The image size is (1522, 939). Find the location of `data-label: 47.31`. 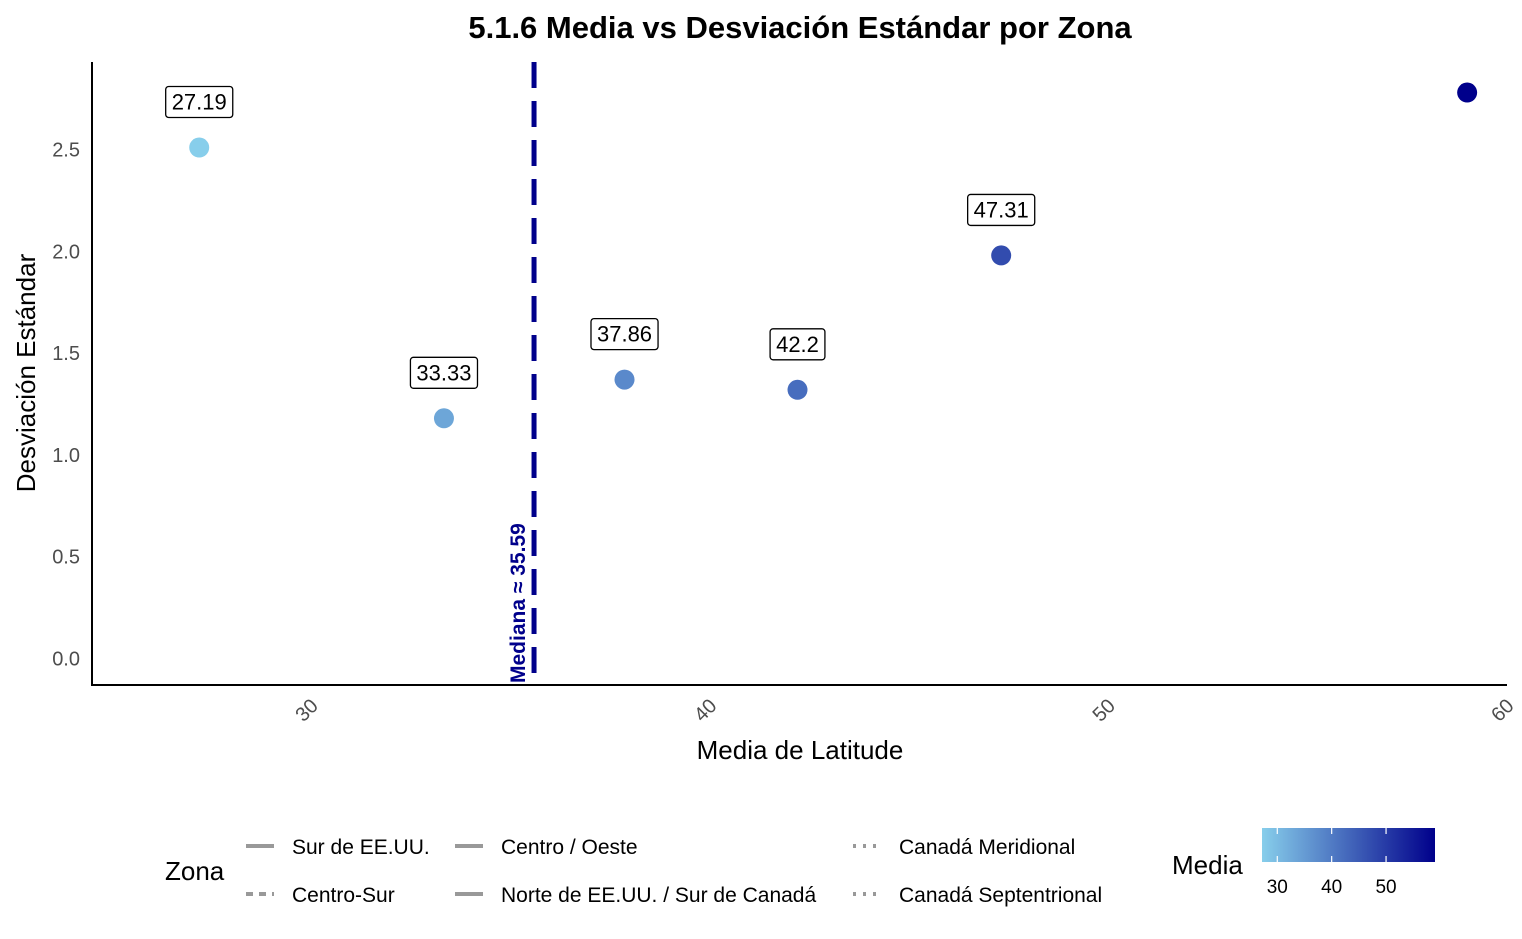

data-label: 47.31 is located at coordinates (1001, 210).